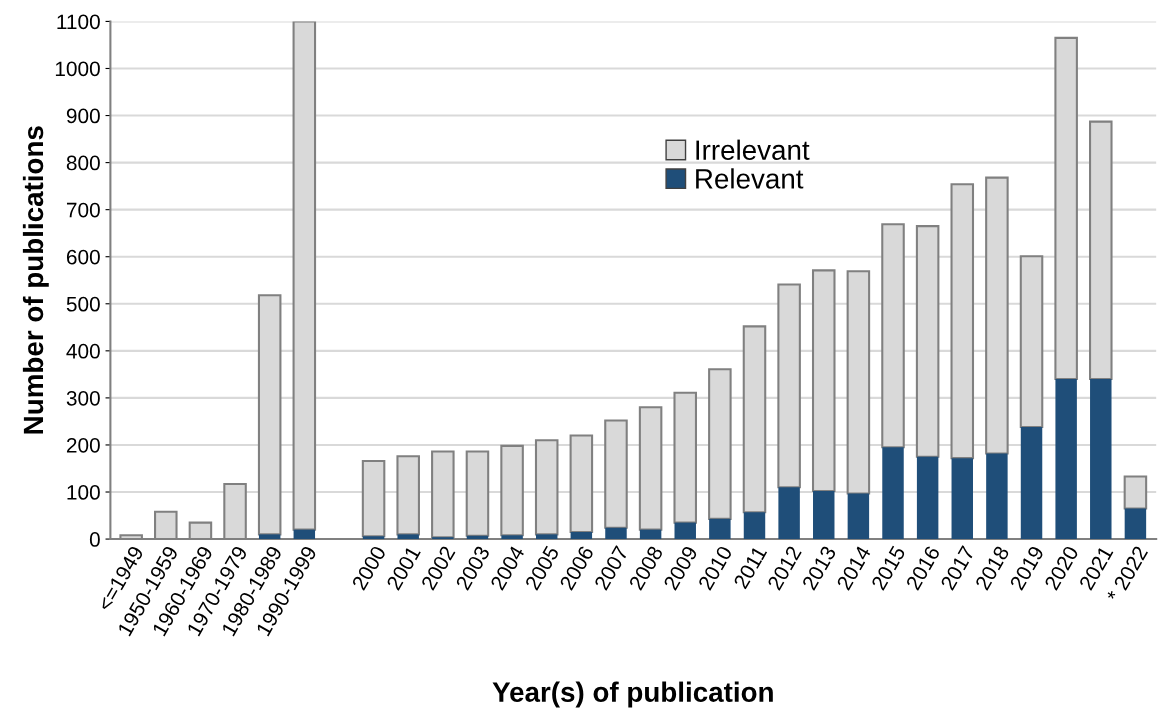  What do you see at coordinates (83, 163) in the screenshot?
I see `y-tick-label: 800` at bounding box center [83, 163].